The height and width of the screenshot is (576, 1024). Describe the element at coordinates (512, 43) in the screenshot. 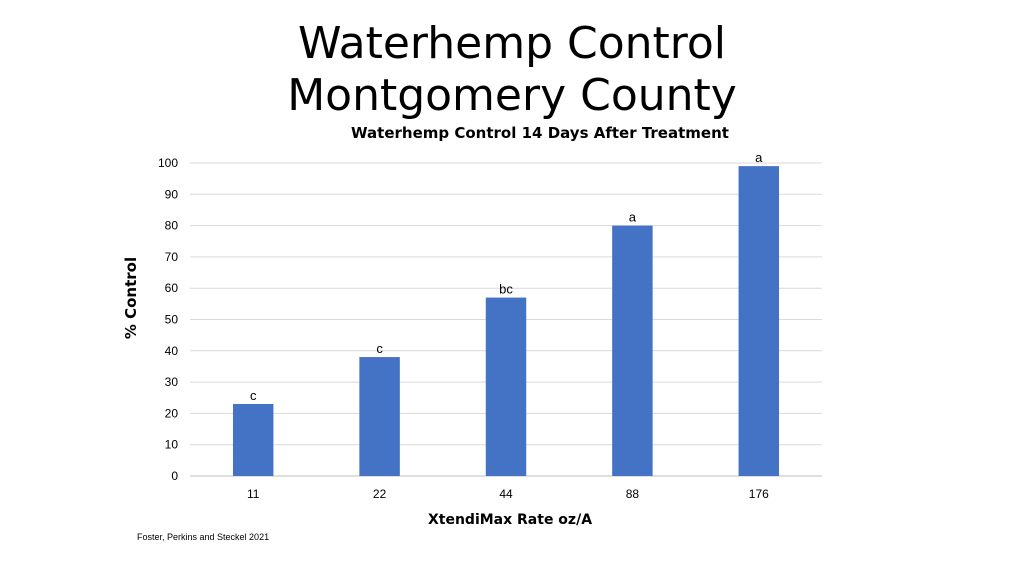

I see `slide-title-line-1: Waterhemp Control` at that location.